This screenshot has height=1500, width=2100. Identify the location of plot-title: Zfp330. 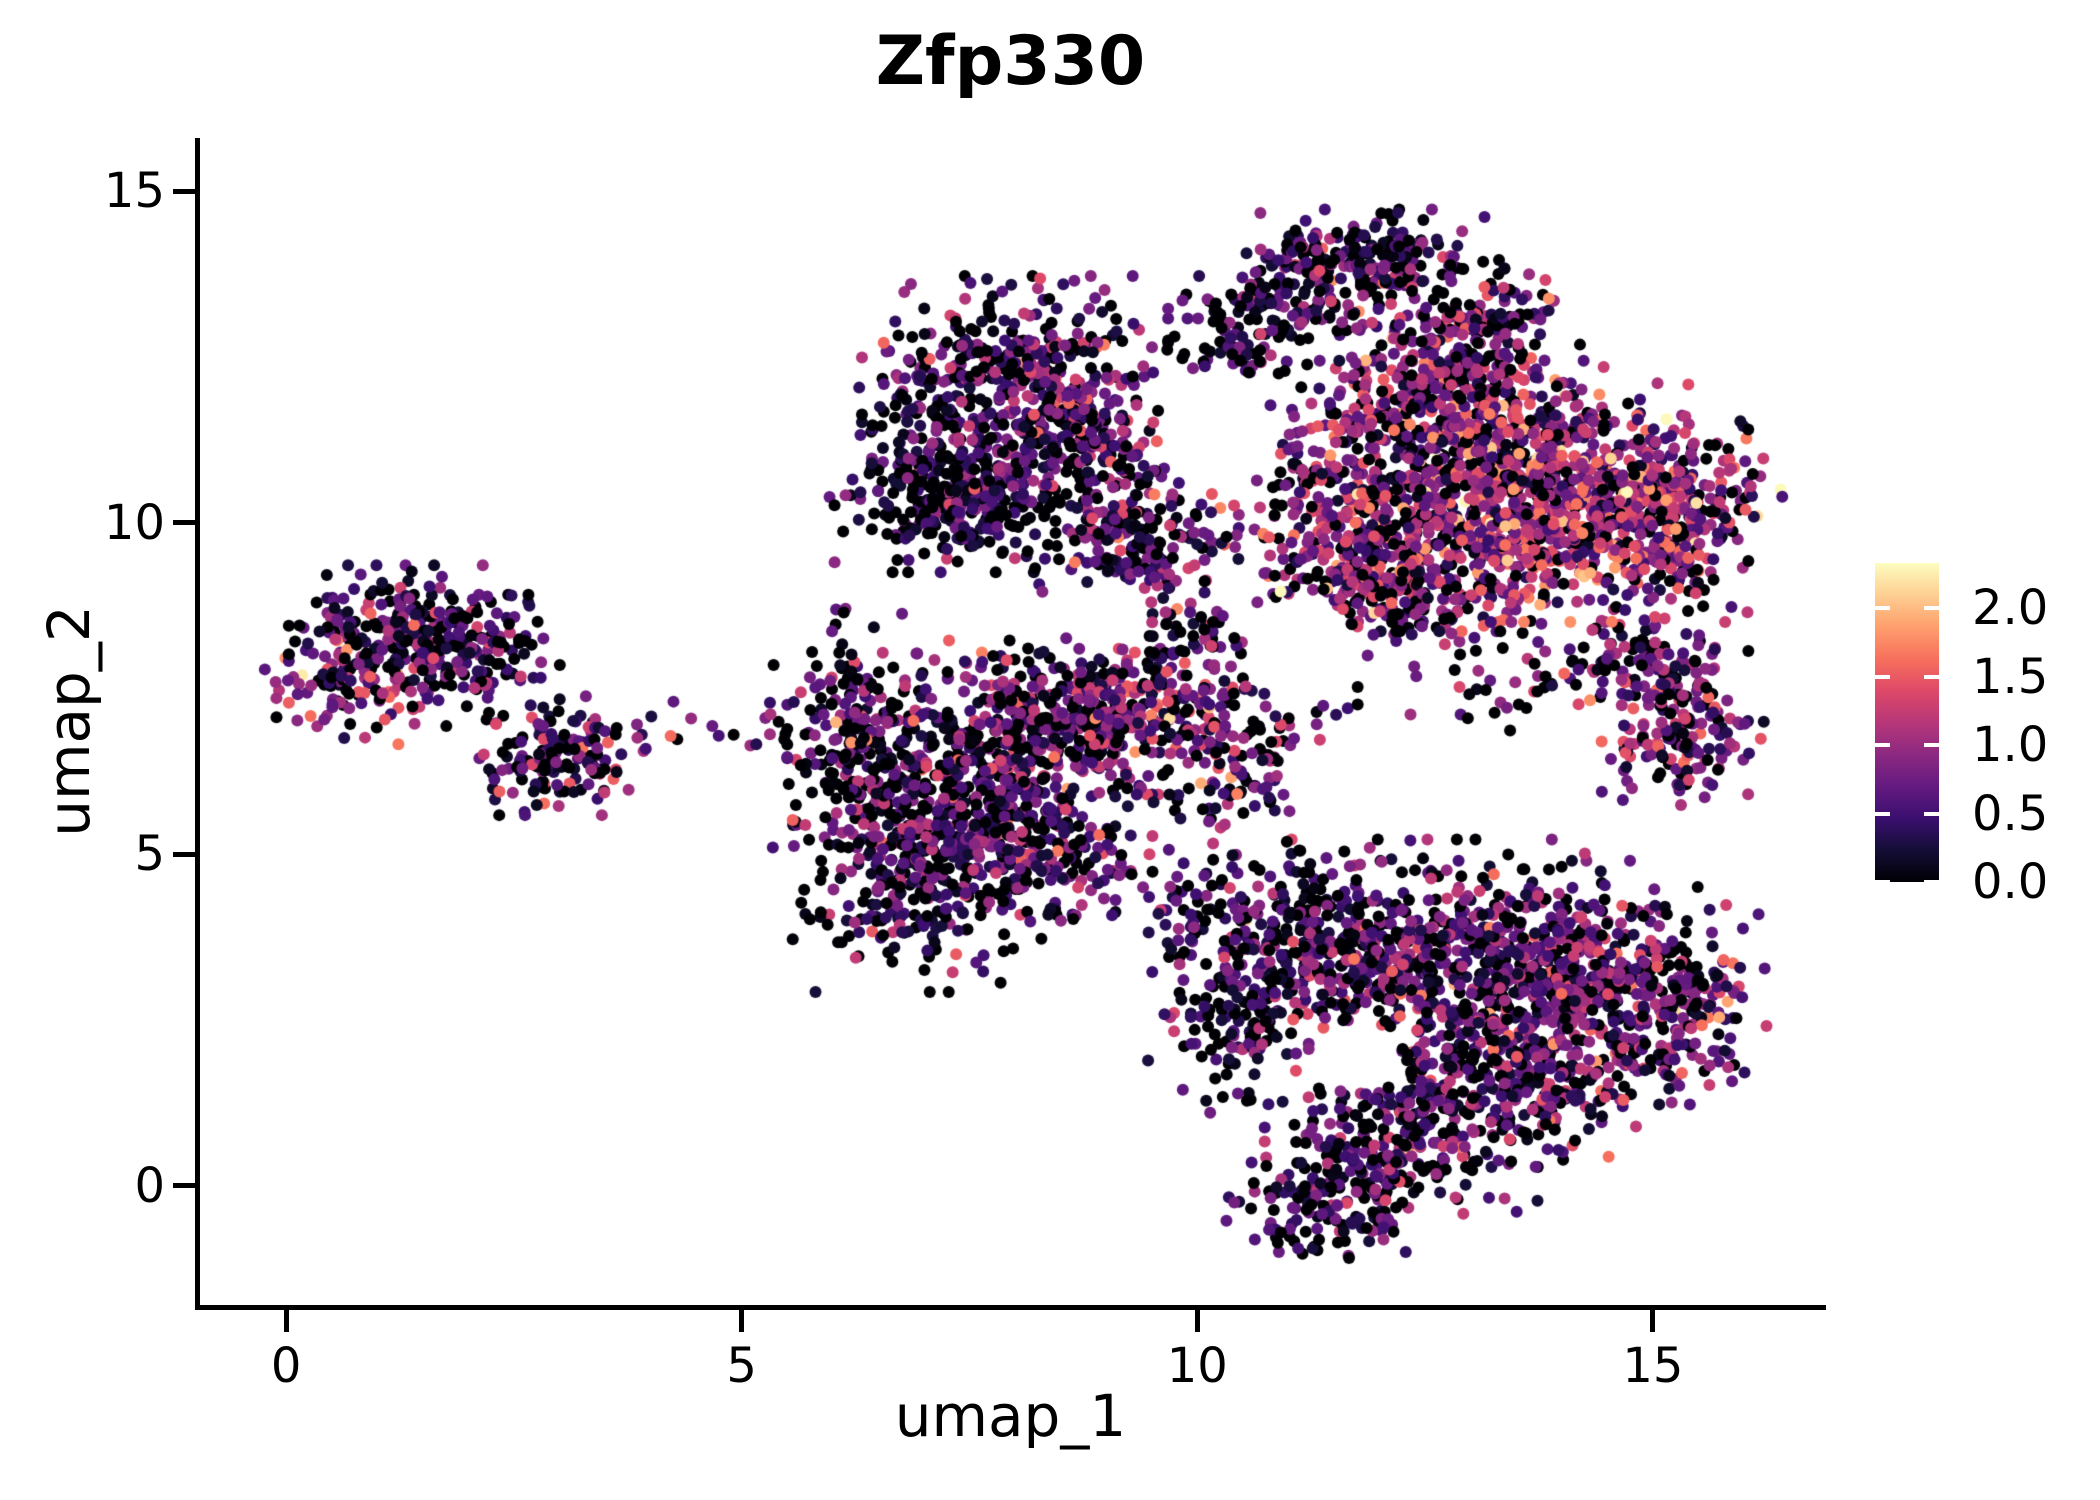
(1010, 61).